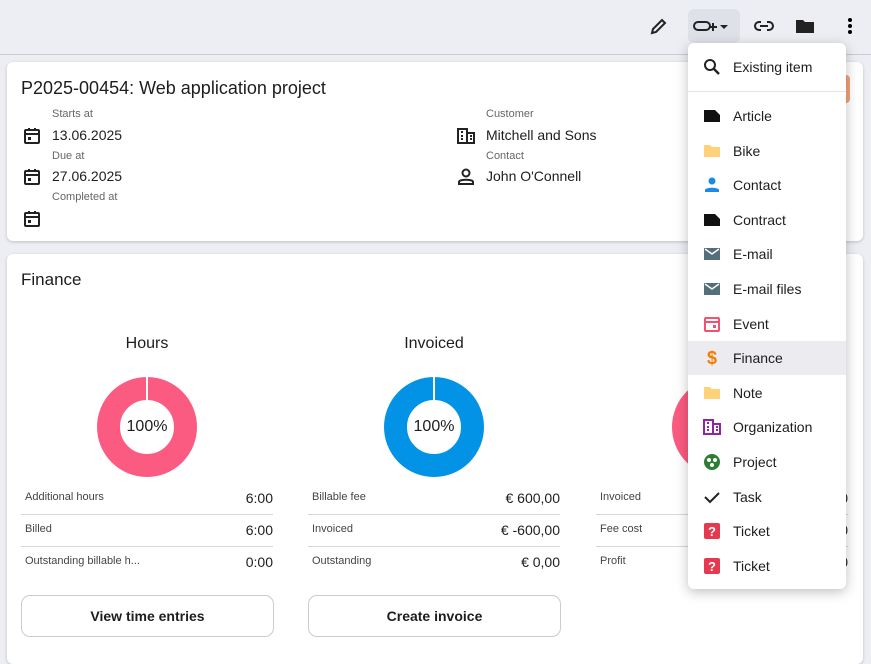 This screenshot has height=664, width=871. I want to click on search-icon, so click(712, 67).